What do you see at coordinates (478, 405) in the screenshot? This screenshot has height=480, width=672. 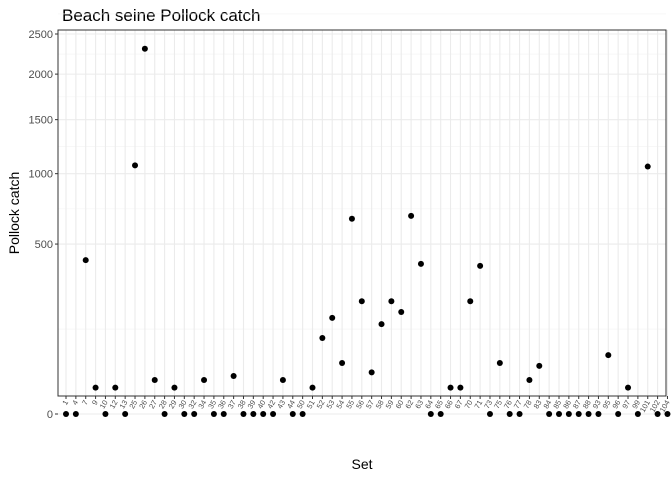 I see `x-tick-label: 71` at bounding box center [478, 405].